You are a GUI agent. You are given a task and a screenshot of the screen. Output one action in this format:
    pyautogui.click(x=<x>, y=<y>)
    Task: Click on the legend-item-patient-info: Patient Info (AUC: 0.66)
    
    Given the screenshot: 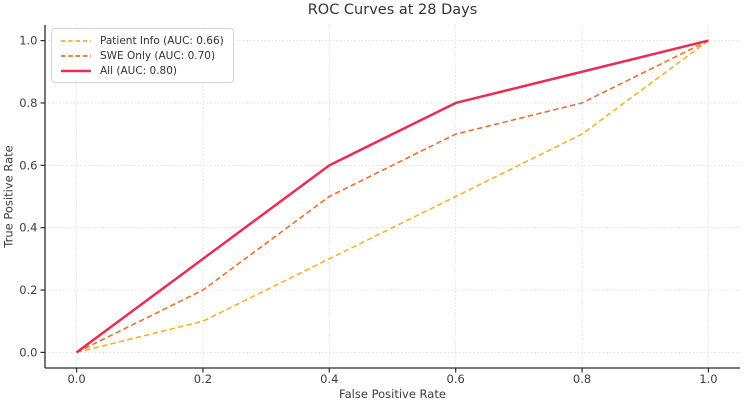 What is the action you would take?
    pyautogui.click(x=142, y=40)
    